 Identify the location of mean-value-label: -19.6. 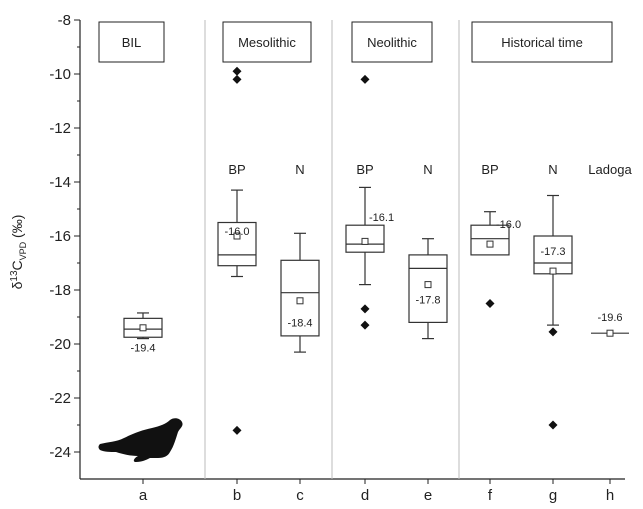
(609, 318).